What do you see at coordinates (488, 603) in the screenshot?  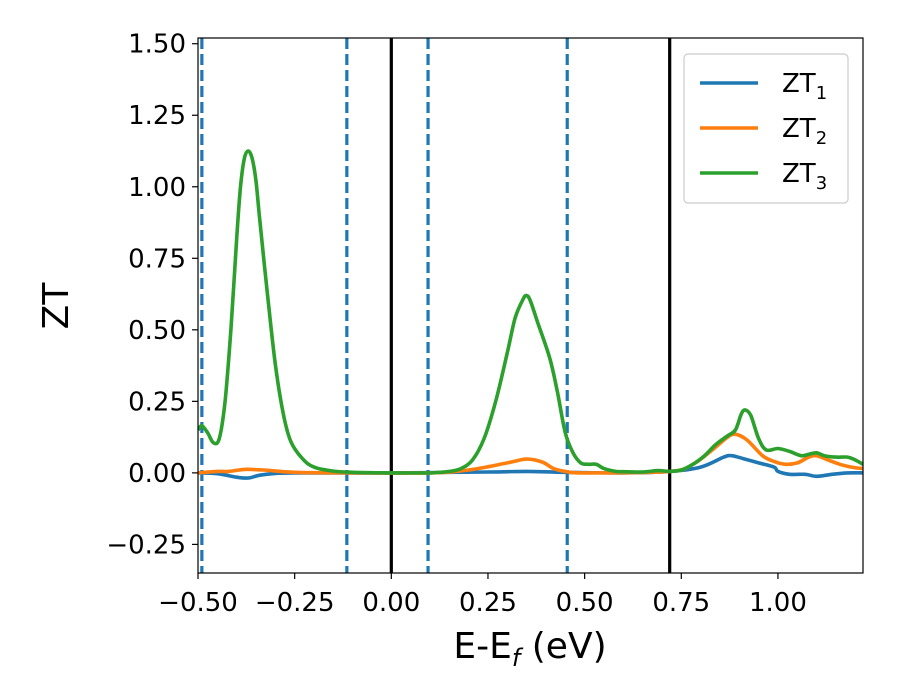 I see `x-tick-label: 0.25` at bounding box center [488, 603].